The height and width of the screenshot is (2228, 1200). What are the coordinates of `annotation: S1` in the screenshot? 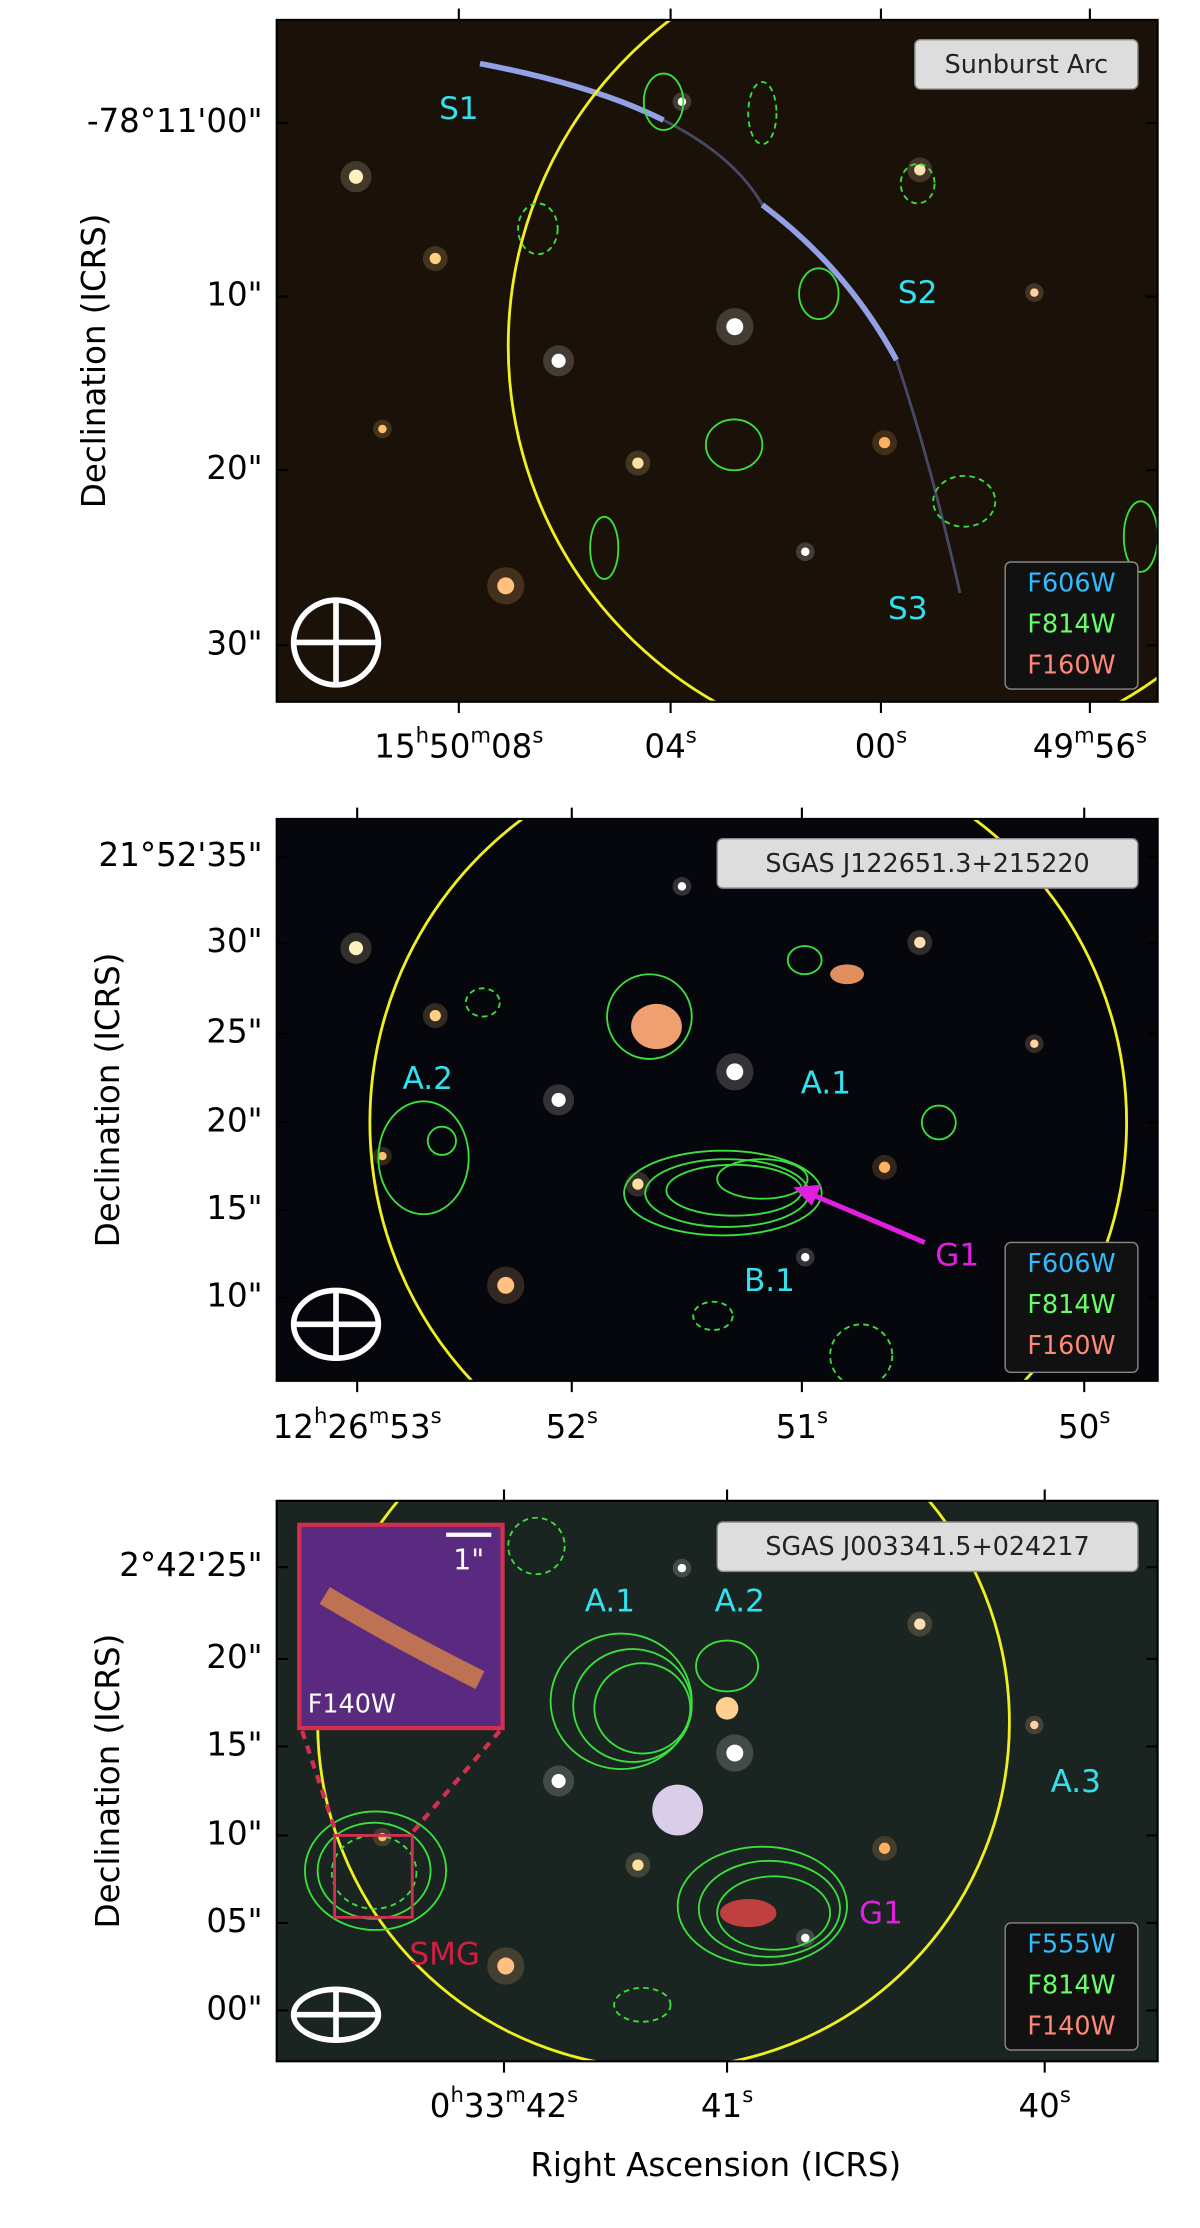 It's located at (458, 109).